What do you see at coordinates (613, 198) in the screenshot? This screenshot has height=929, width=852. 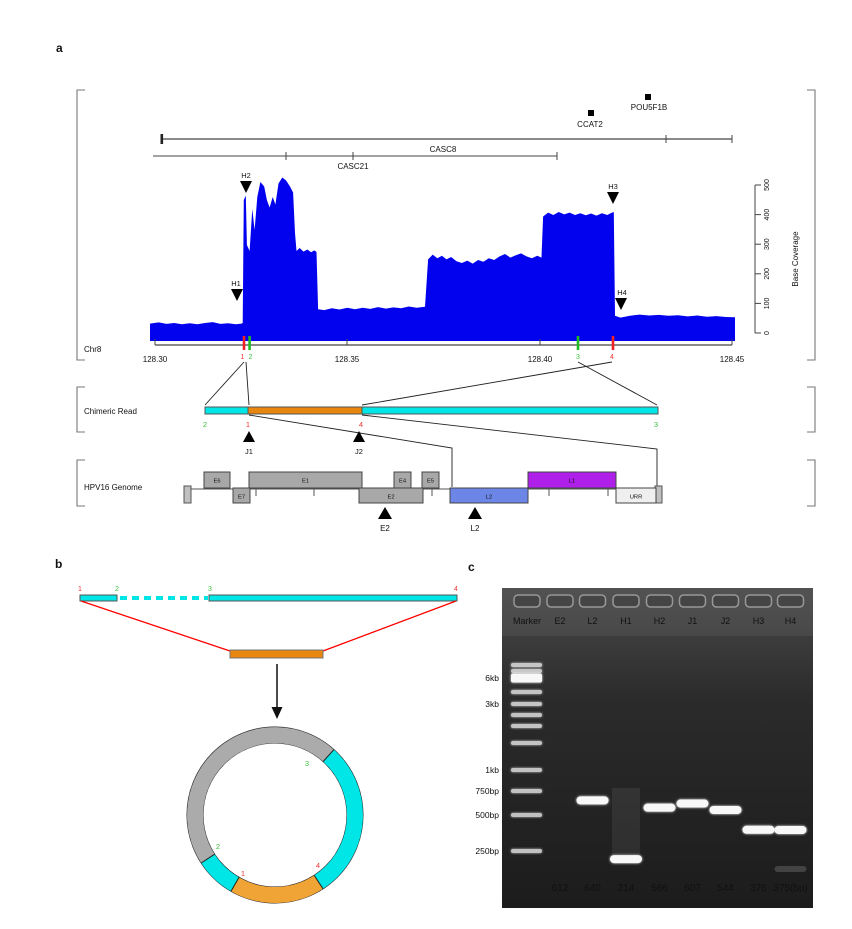 I see `h3-arrow-icon` at bounding box center [613, 198].